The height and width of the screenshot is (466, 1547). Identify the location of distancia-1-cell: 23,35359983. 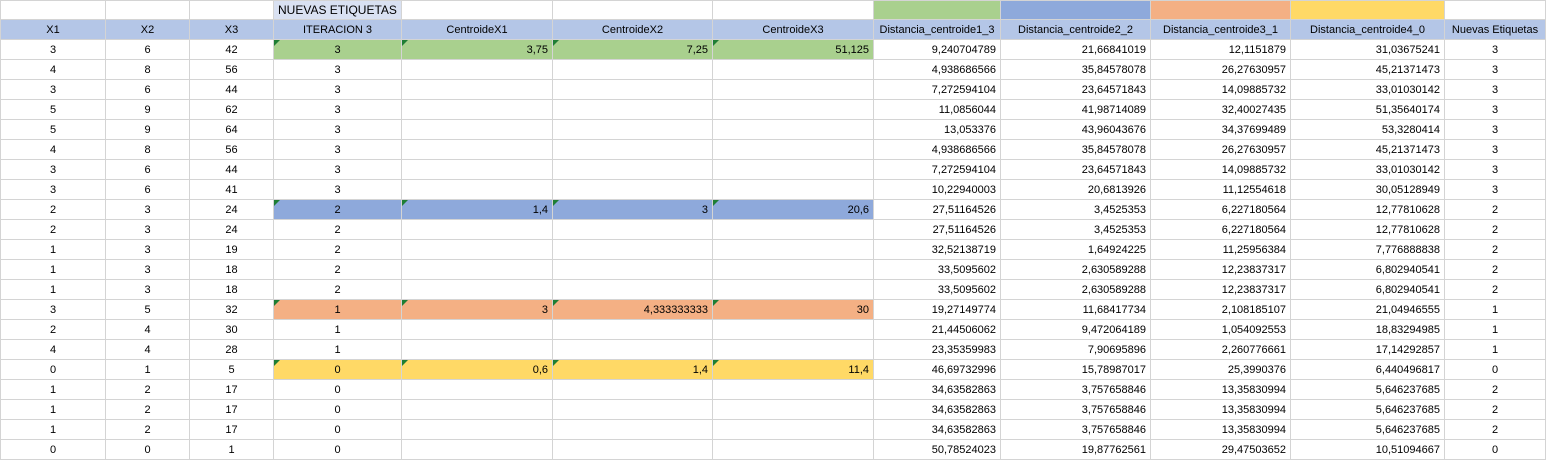
(937, 349).